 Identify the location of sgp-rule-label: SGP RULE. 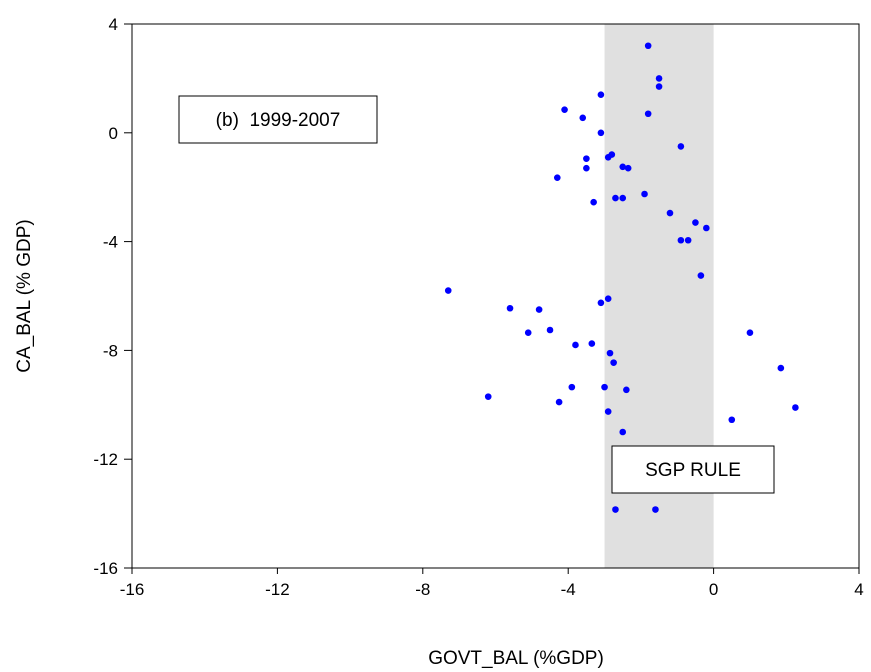
(693, 469).